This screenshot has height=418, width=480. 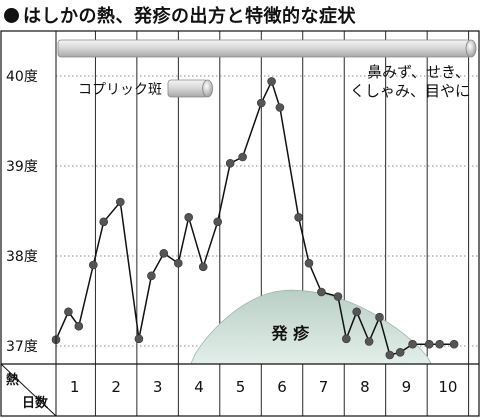 I want to click on chart-title-text: はしかの熱、発疹の出方と特徴的な症状, so click(x=189, y=16).